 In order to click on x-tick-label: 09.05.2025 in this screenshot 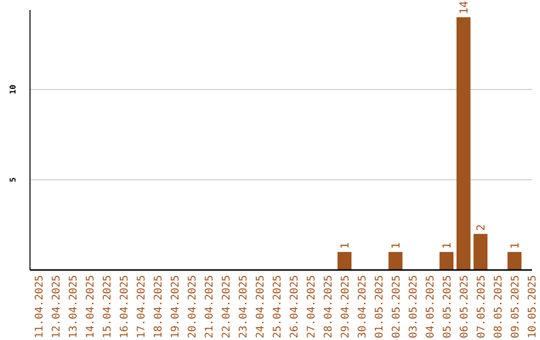, I will do `click(516, 306)`.